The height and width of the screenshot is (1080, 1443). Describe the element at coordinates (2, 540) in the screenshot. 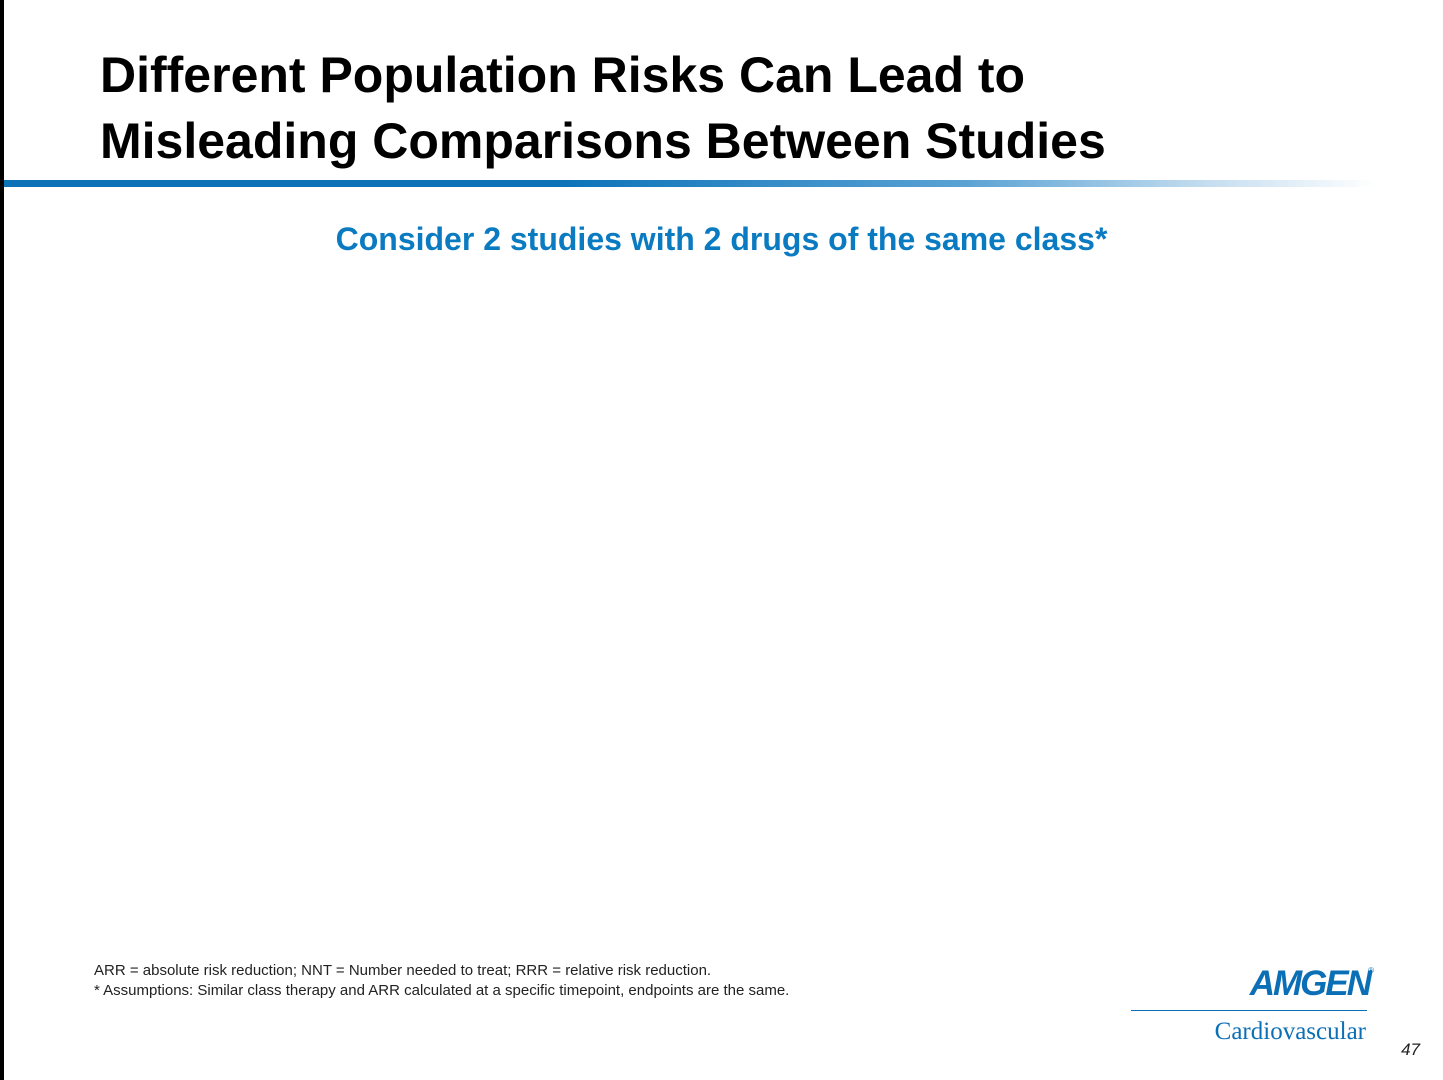

I see `slide-left-edge` at that location.